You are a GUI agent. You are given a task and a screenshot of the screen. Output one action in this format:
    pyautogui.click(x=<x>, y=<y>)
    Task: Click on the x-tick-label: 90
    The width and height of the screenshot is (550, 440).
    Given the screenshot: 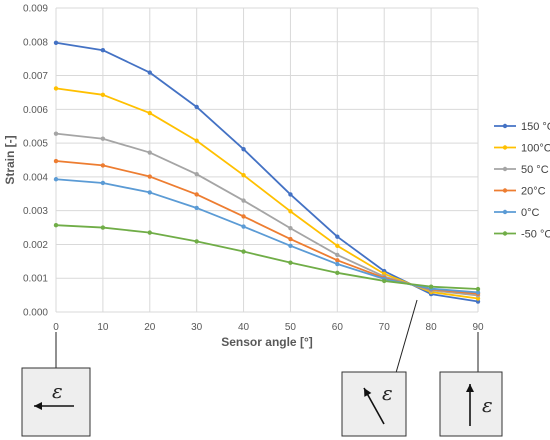 What is the action you would take?
    pyautogui.click(x=478, y=327)
    